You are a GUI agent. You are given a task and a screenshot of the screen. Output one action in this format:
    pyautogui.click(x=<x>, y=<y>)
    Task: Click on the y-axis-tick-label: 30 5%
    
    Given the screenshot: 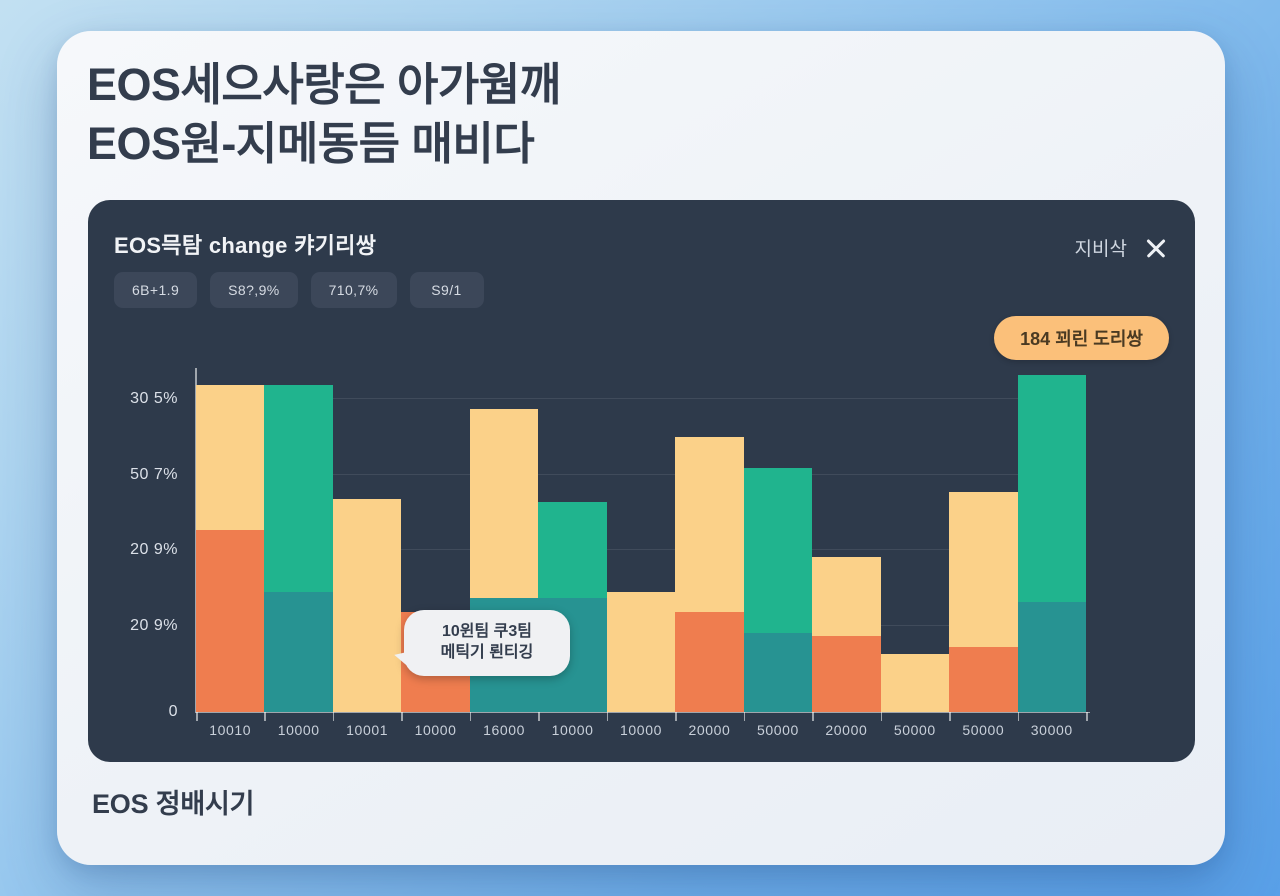 What is the action you would take?
    pyautogui.click(x=154, y=398)
    